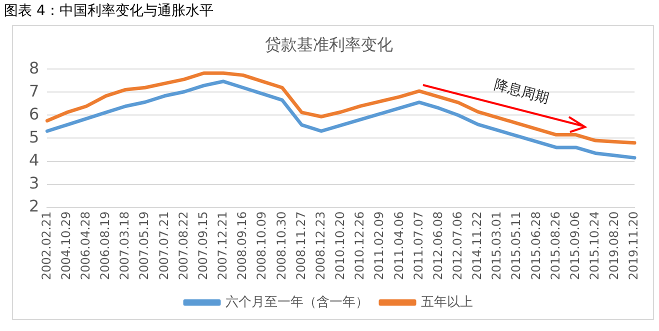 This screenshot has height=331, width=659. I want to click on x-tick-label: 2015.06.28, so click(535, 245).